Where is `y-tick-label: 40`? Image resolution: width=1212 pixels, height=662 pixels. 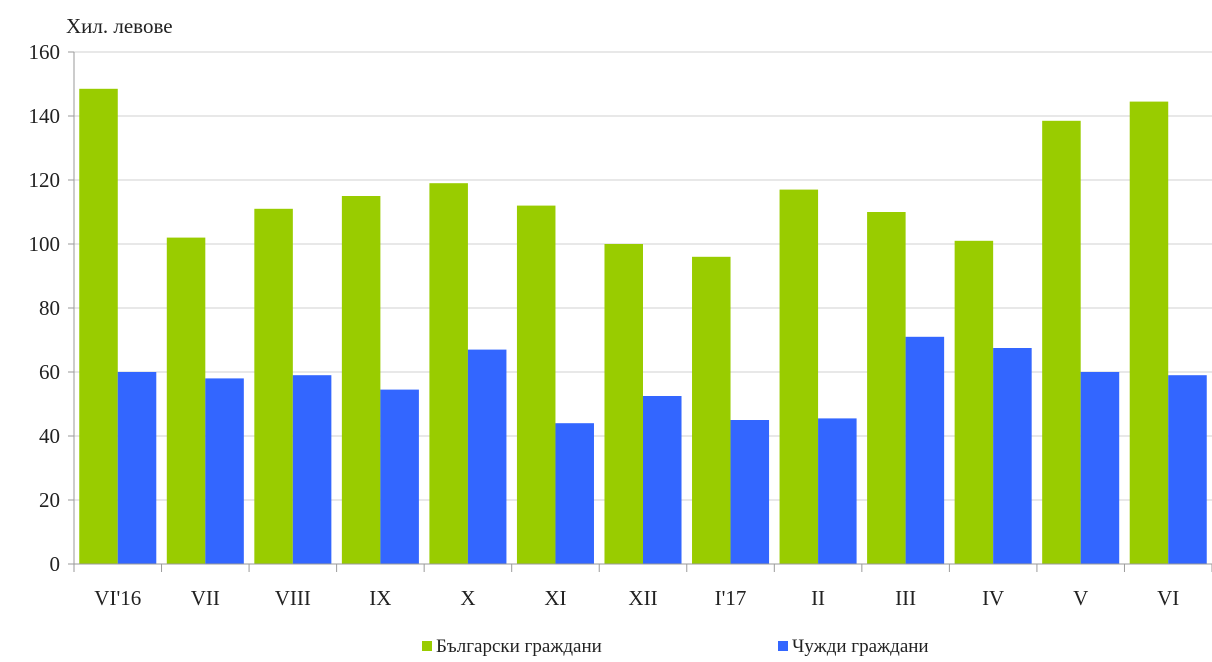
y-tick-label: 40 is located at coordinates (49, 436).